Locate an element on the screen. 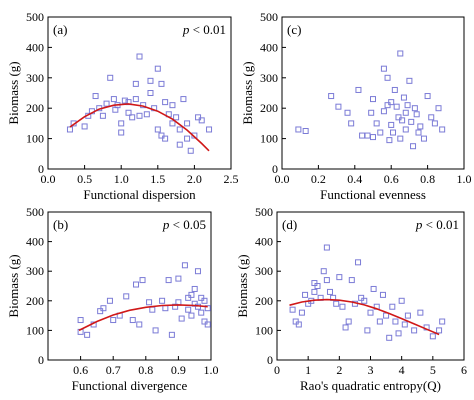 The width and height of the screenshot is (474, 400). p-threshold: < 0.01 is located at coordinates (440, 224).